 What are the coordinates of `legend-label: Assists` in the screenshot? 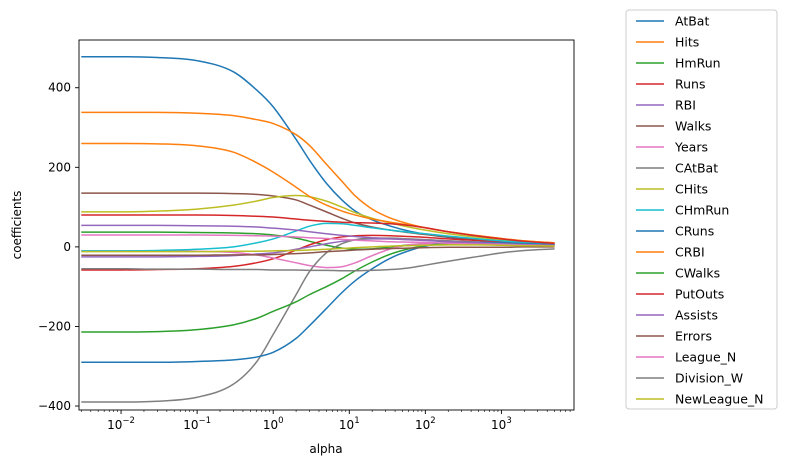 It's located at (696, 315).